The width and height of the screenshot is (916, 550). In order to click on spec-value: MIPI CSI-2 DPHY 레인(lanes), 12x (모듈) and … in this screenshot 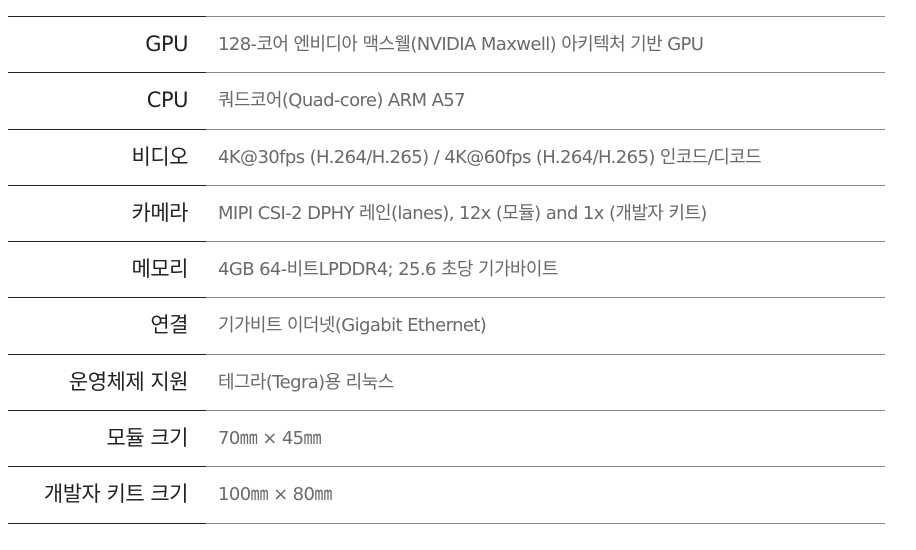, I will do `click(462, 213)`.